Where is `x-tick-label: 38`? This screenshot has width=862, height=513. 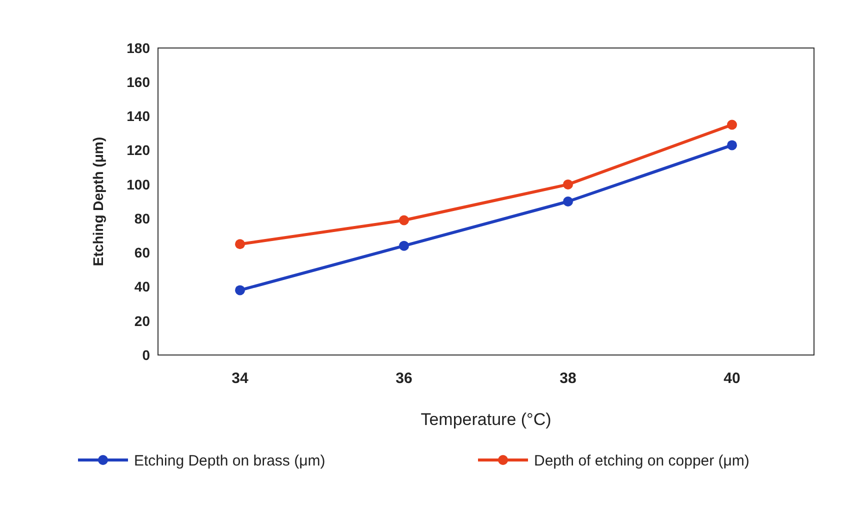 x-tick-label: 38 is located at coordinates (568, 378).